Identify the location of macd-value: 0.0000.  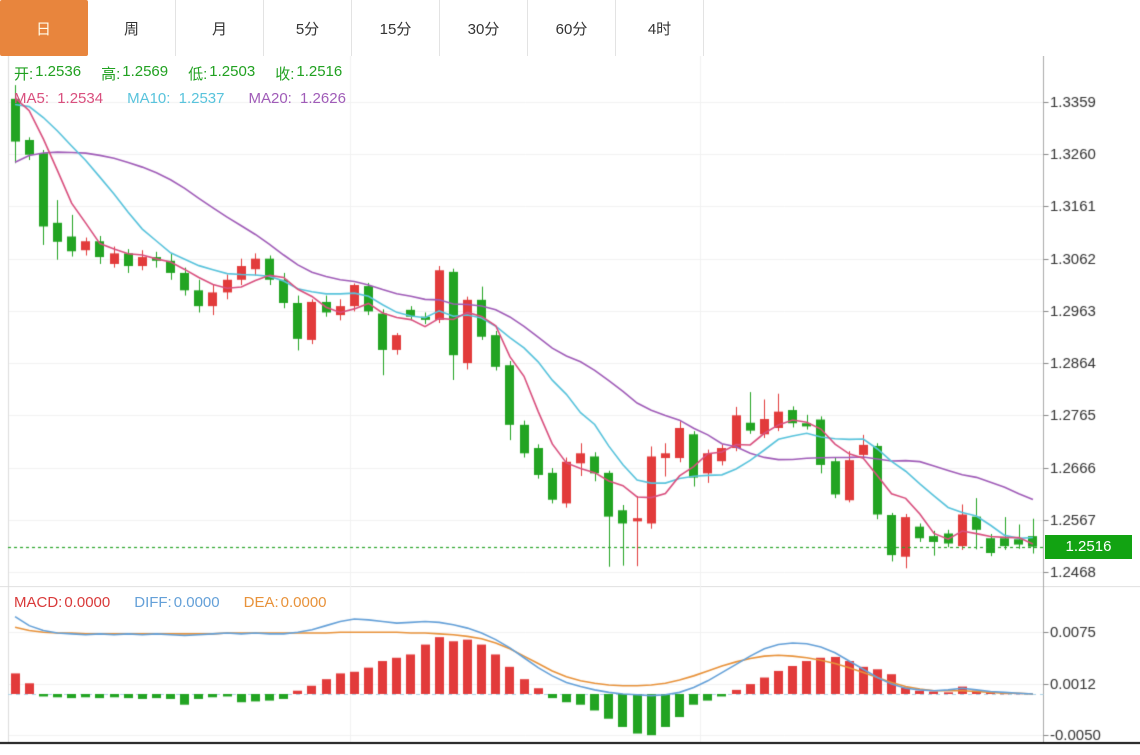
(87, 602).